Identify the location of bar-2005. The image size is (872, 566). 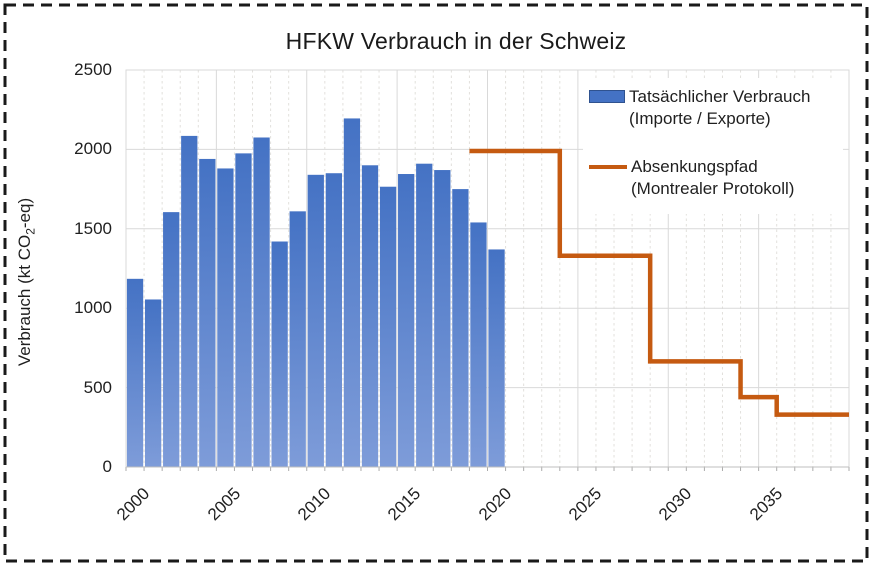
(225, 317).